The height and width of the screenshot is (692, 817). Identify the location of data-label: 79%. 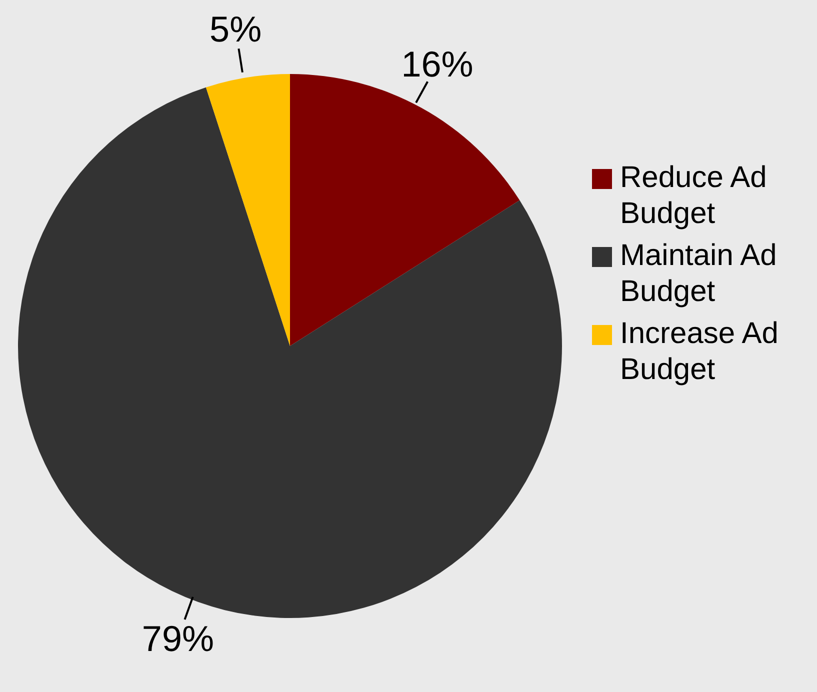
(178, 638).